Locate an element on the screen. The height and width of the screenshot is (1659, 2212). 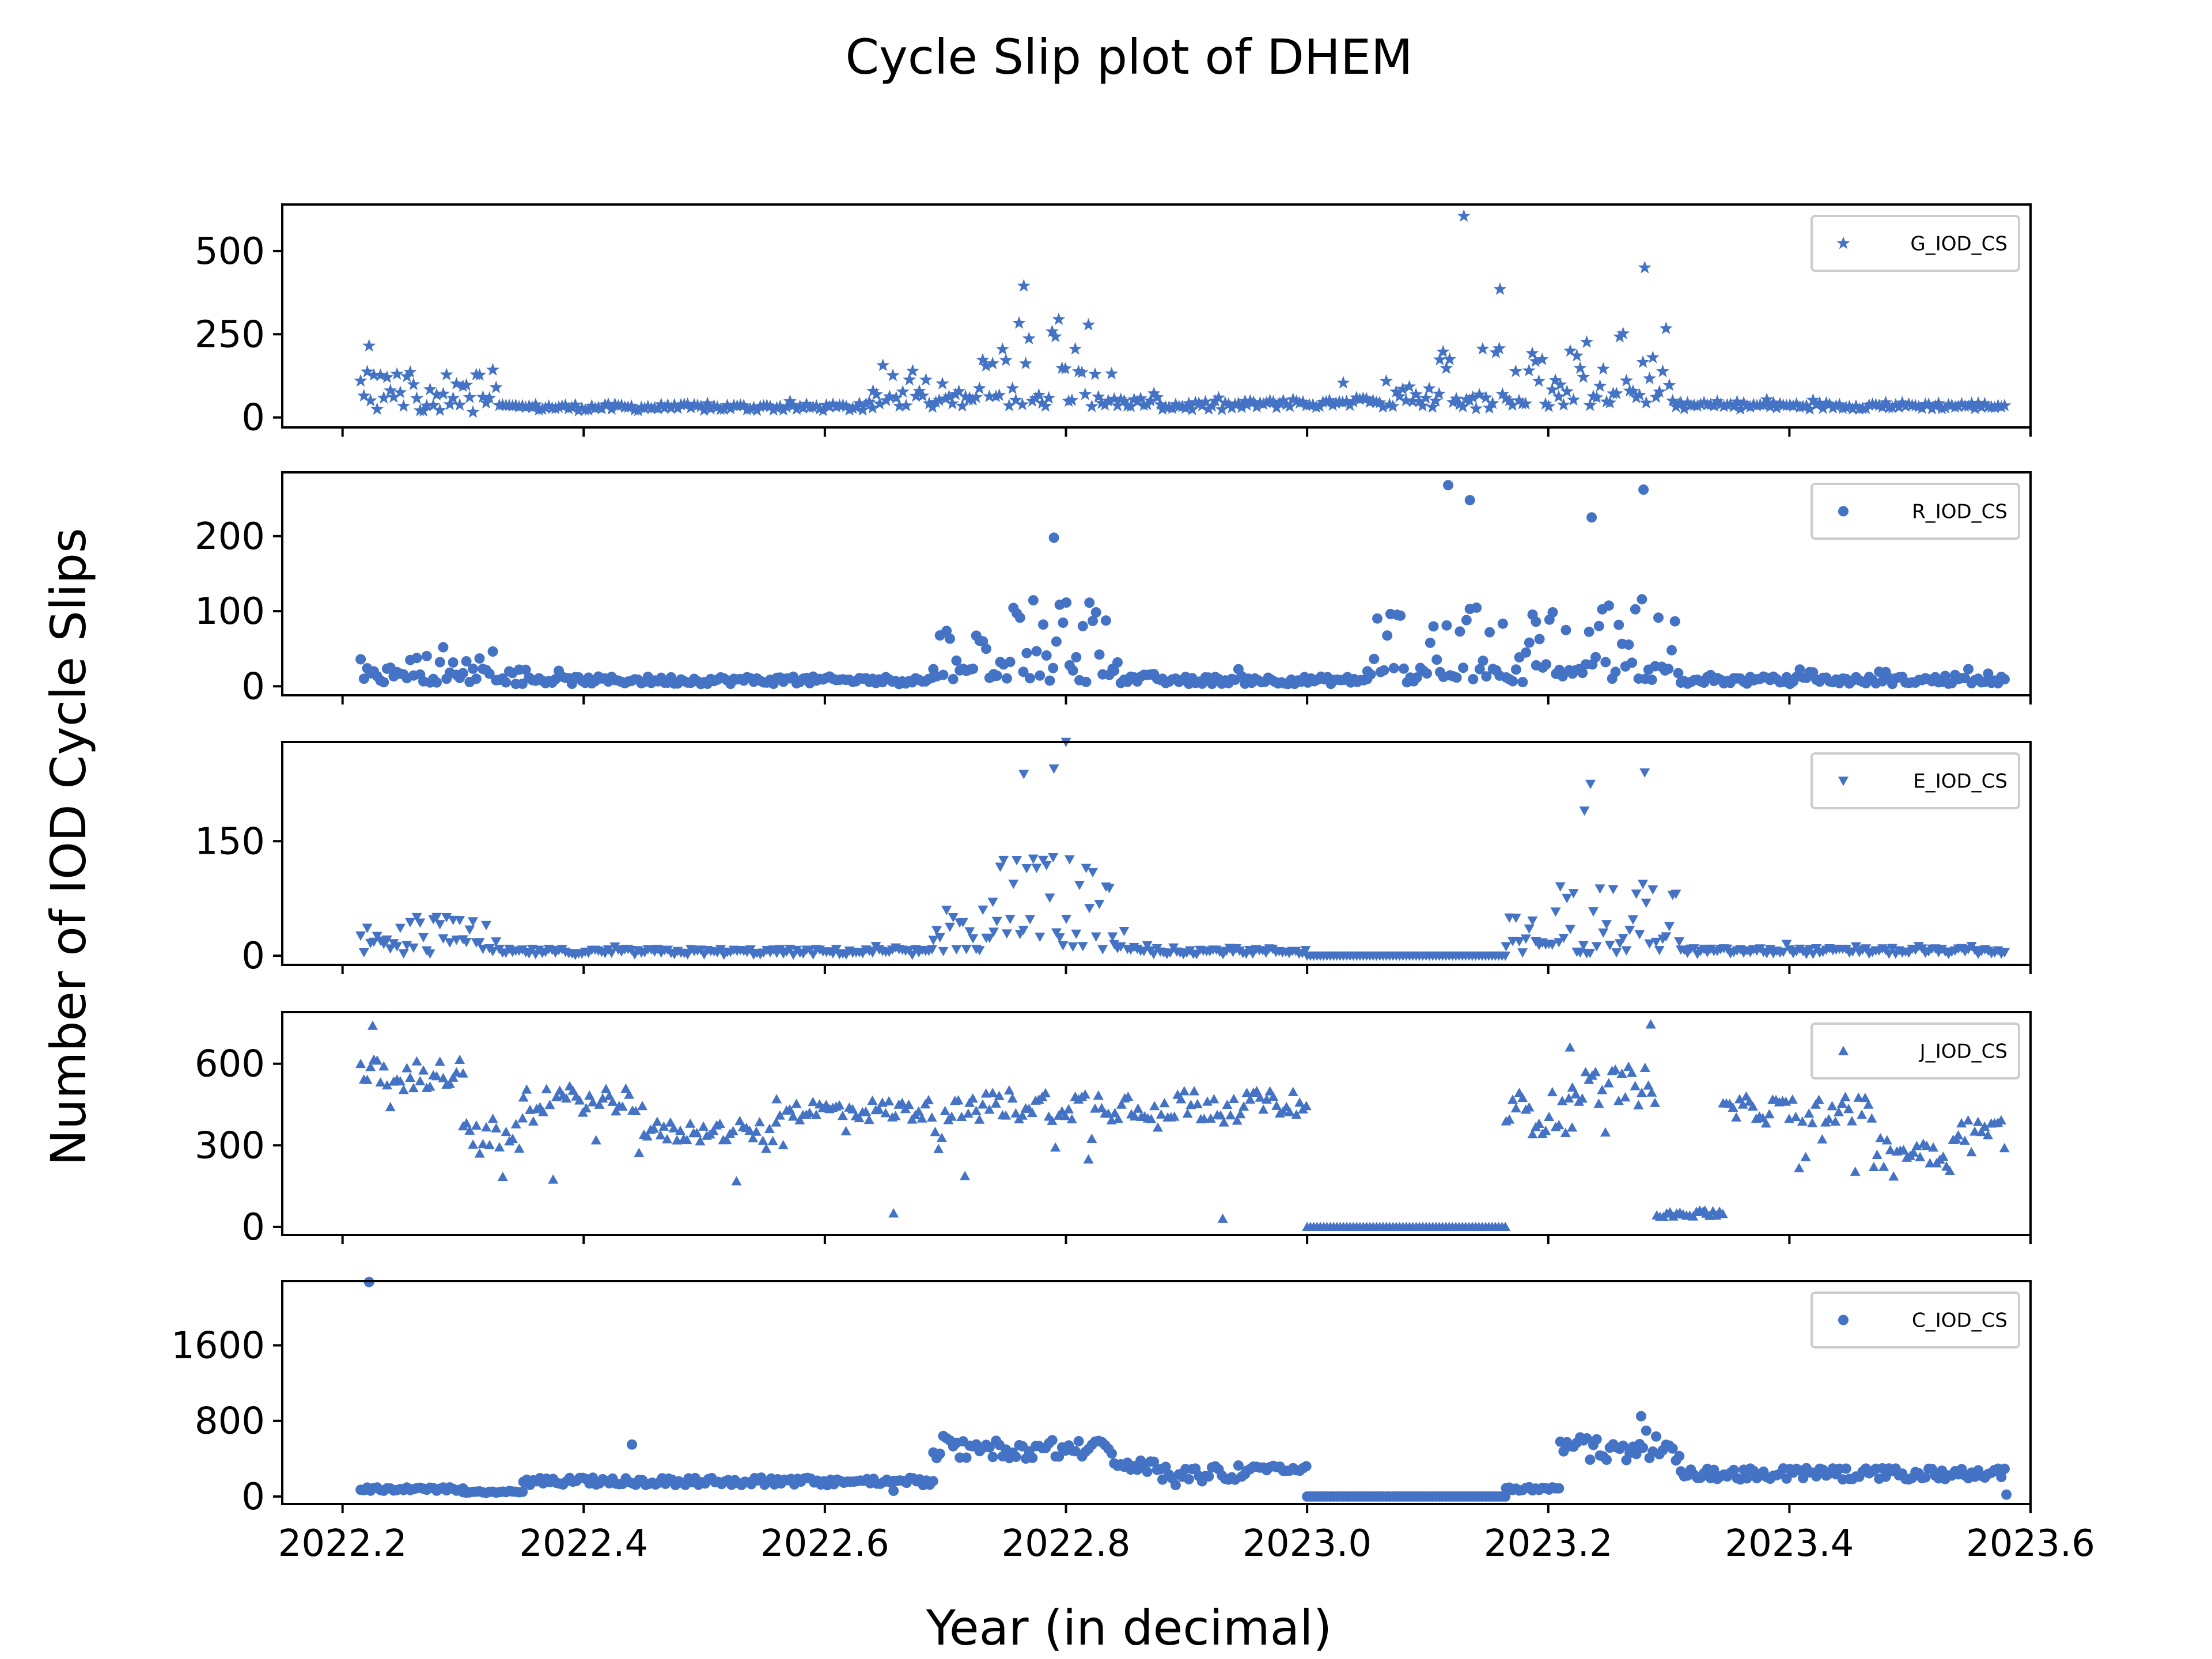
y-tick-label: 150 is located at coordinates (230, 841).